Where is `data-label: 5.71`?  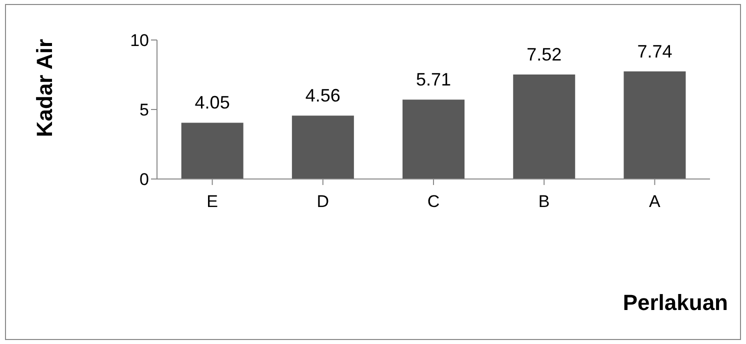 data-label: 5.71 is located at coordinates (434, 80).